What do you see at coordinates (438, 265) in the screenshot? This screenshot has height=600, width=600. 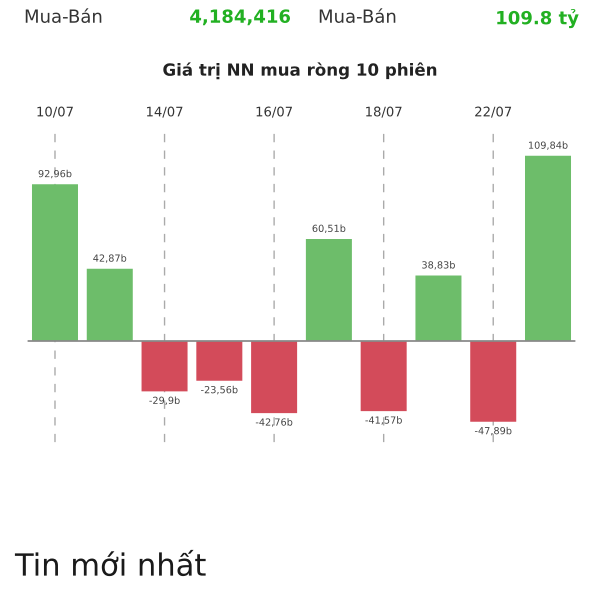 I see `data-label: 38,83b` at bounding box center [438, 265].